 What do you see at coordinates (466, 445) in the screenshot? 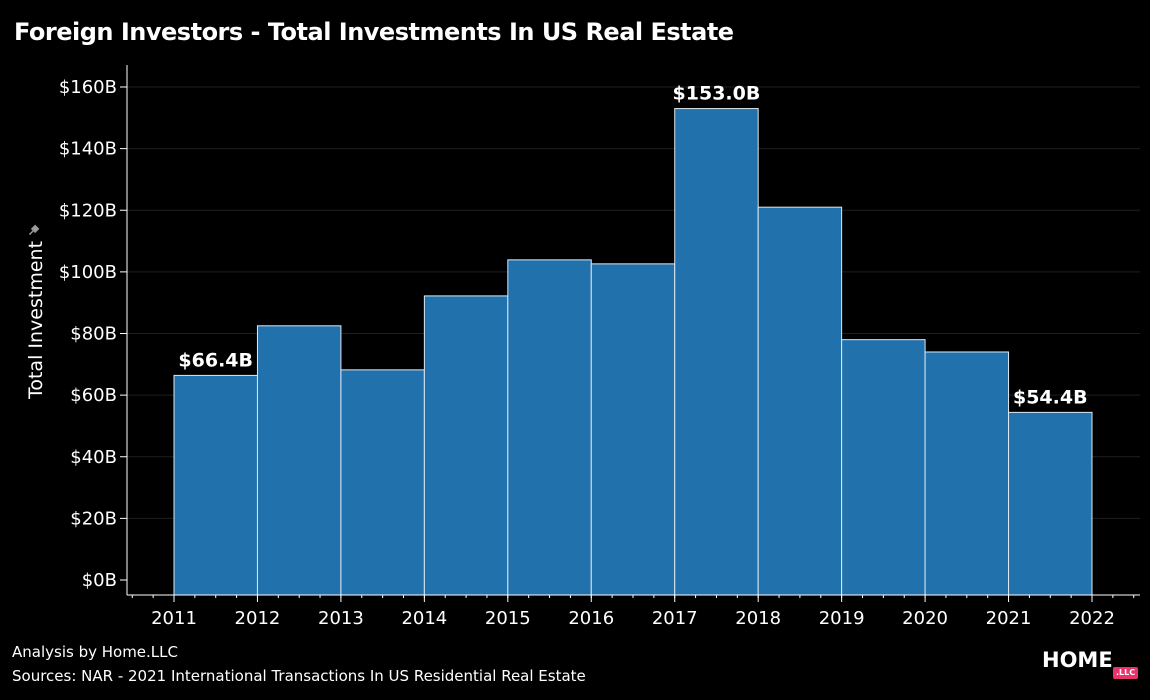
I see `bar-2014` at bounding box center [466, 445].